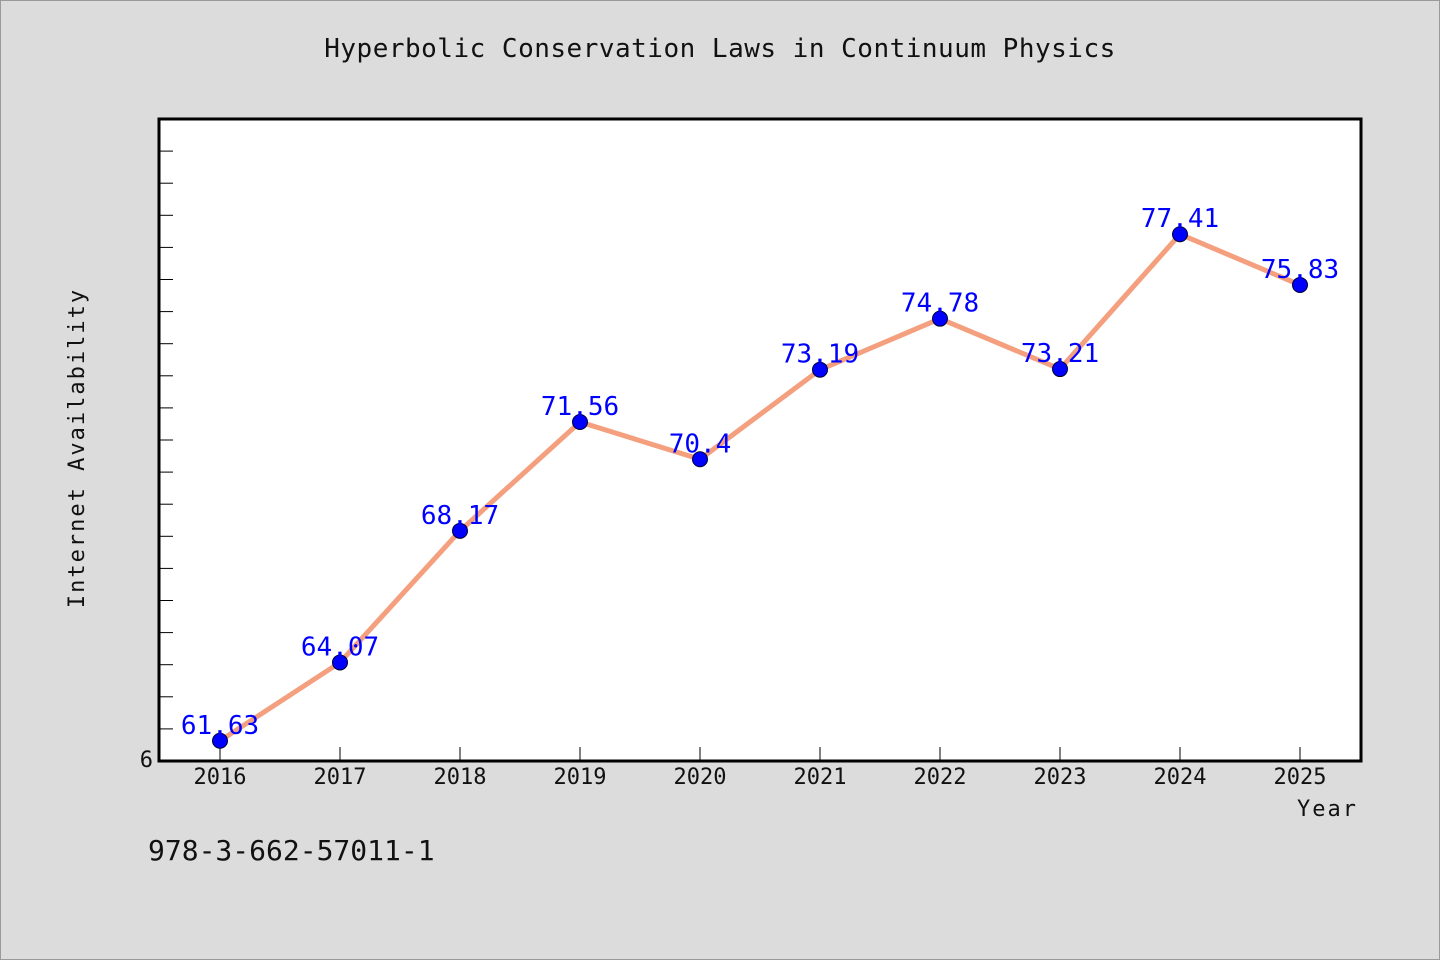  I want to click on x-tick-label: 2020, so click(700, 777).